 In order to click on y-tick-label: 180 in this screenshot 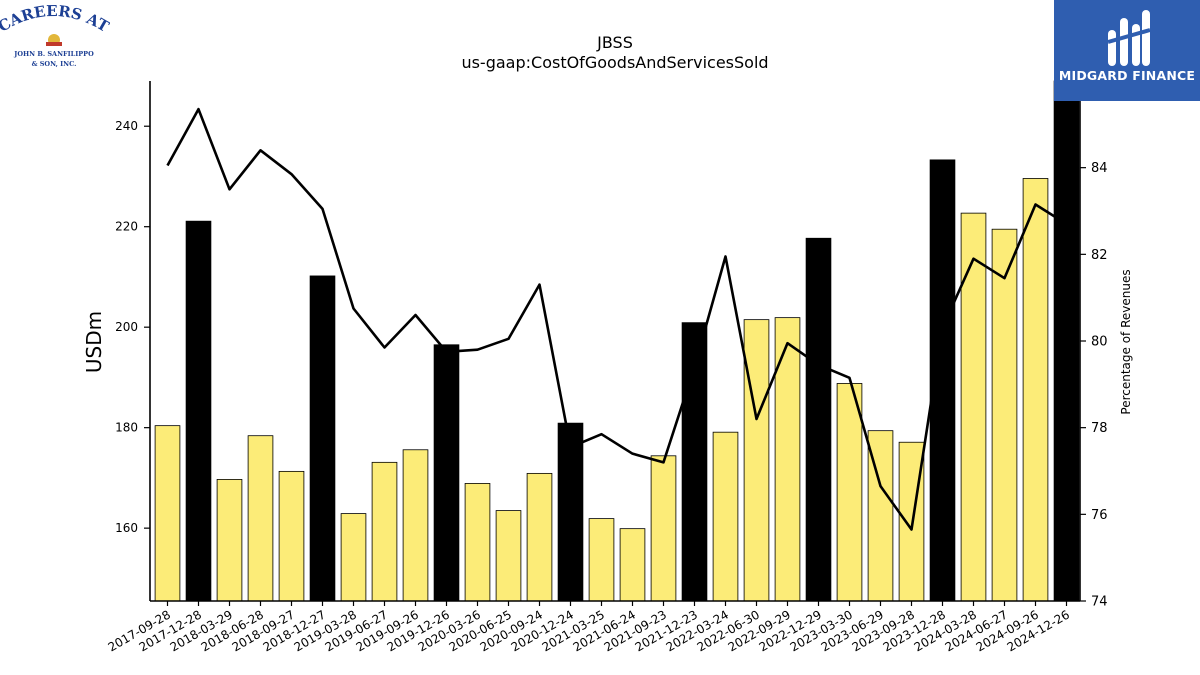, I will do `click(126, 428)`.